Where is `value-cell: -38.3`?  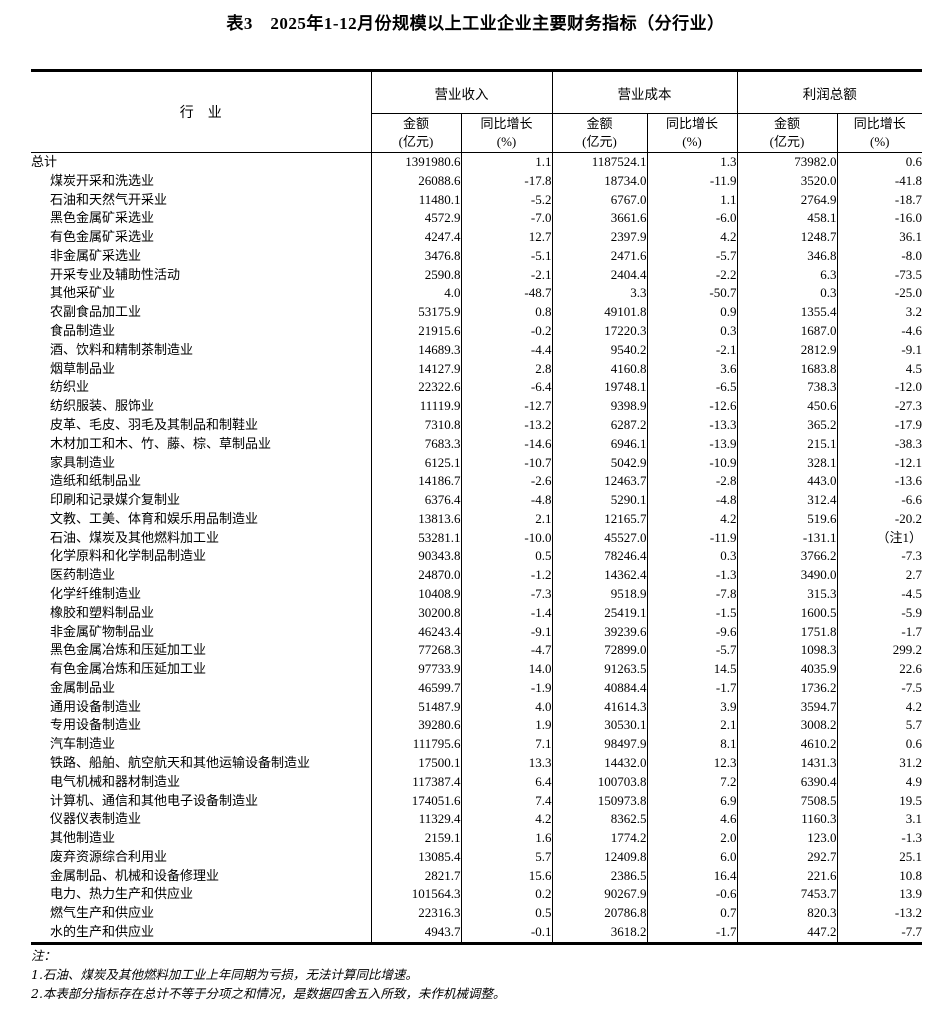 value-cell: -38.3 is located at coordinates (908, 443).